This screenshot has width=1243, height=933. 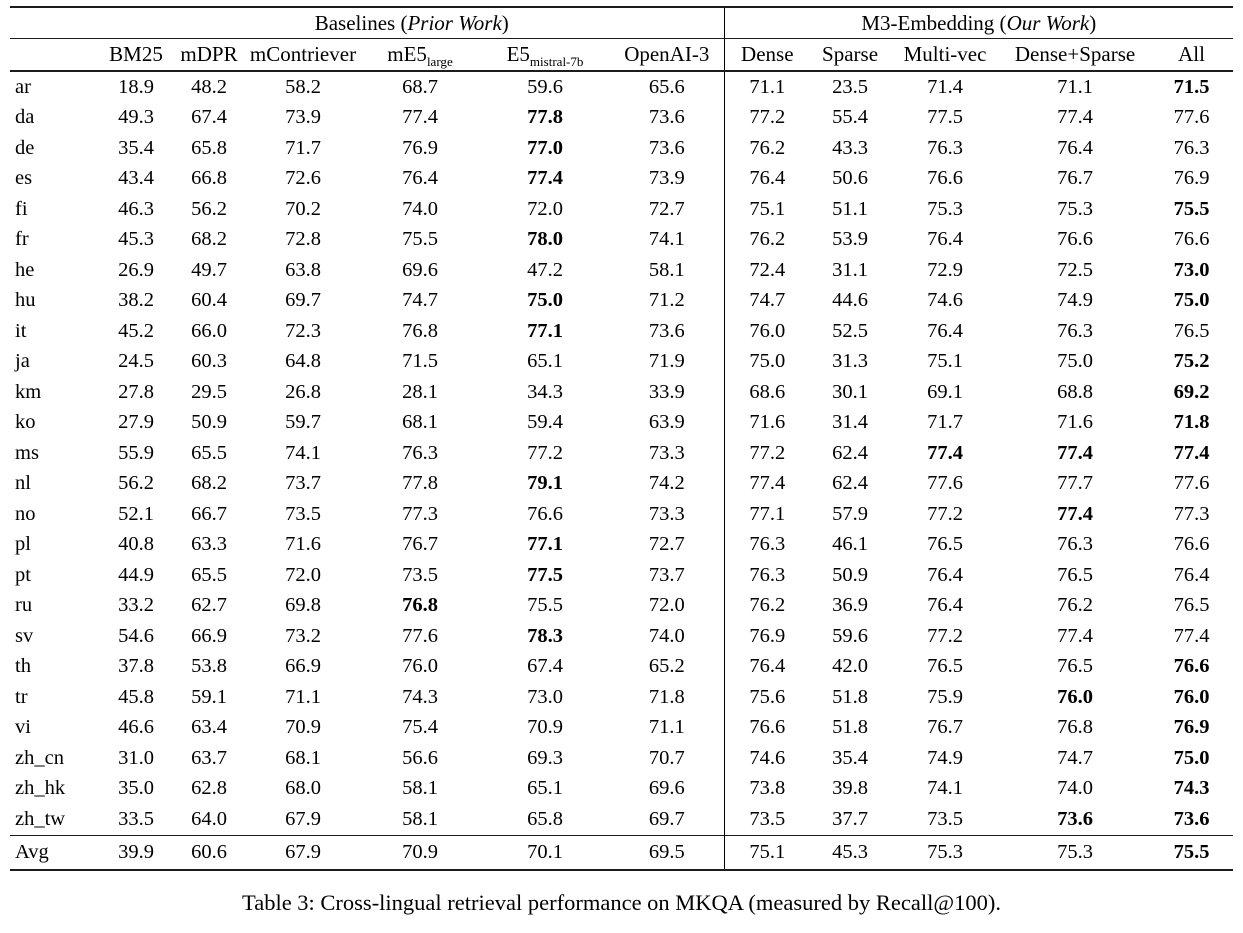 What do you see at coordinates (25, 117) in the screenshot?
I see `language-label: da` at bounding box center [25, 117].